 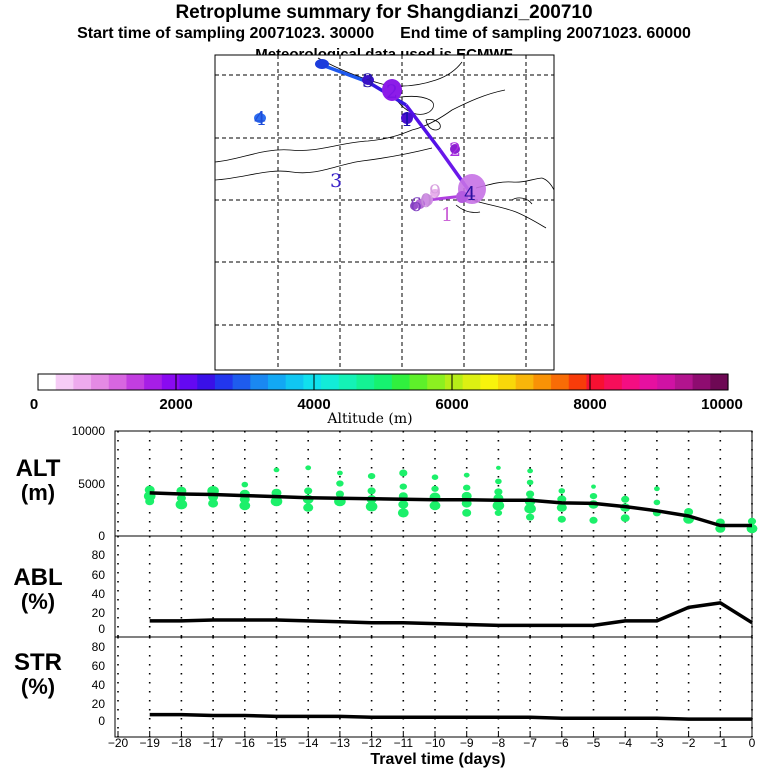 I want to click on x-axis-tick-label: −4, so click(x=625, y=743).